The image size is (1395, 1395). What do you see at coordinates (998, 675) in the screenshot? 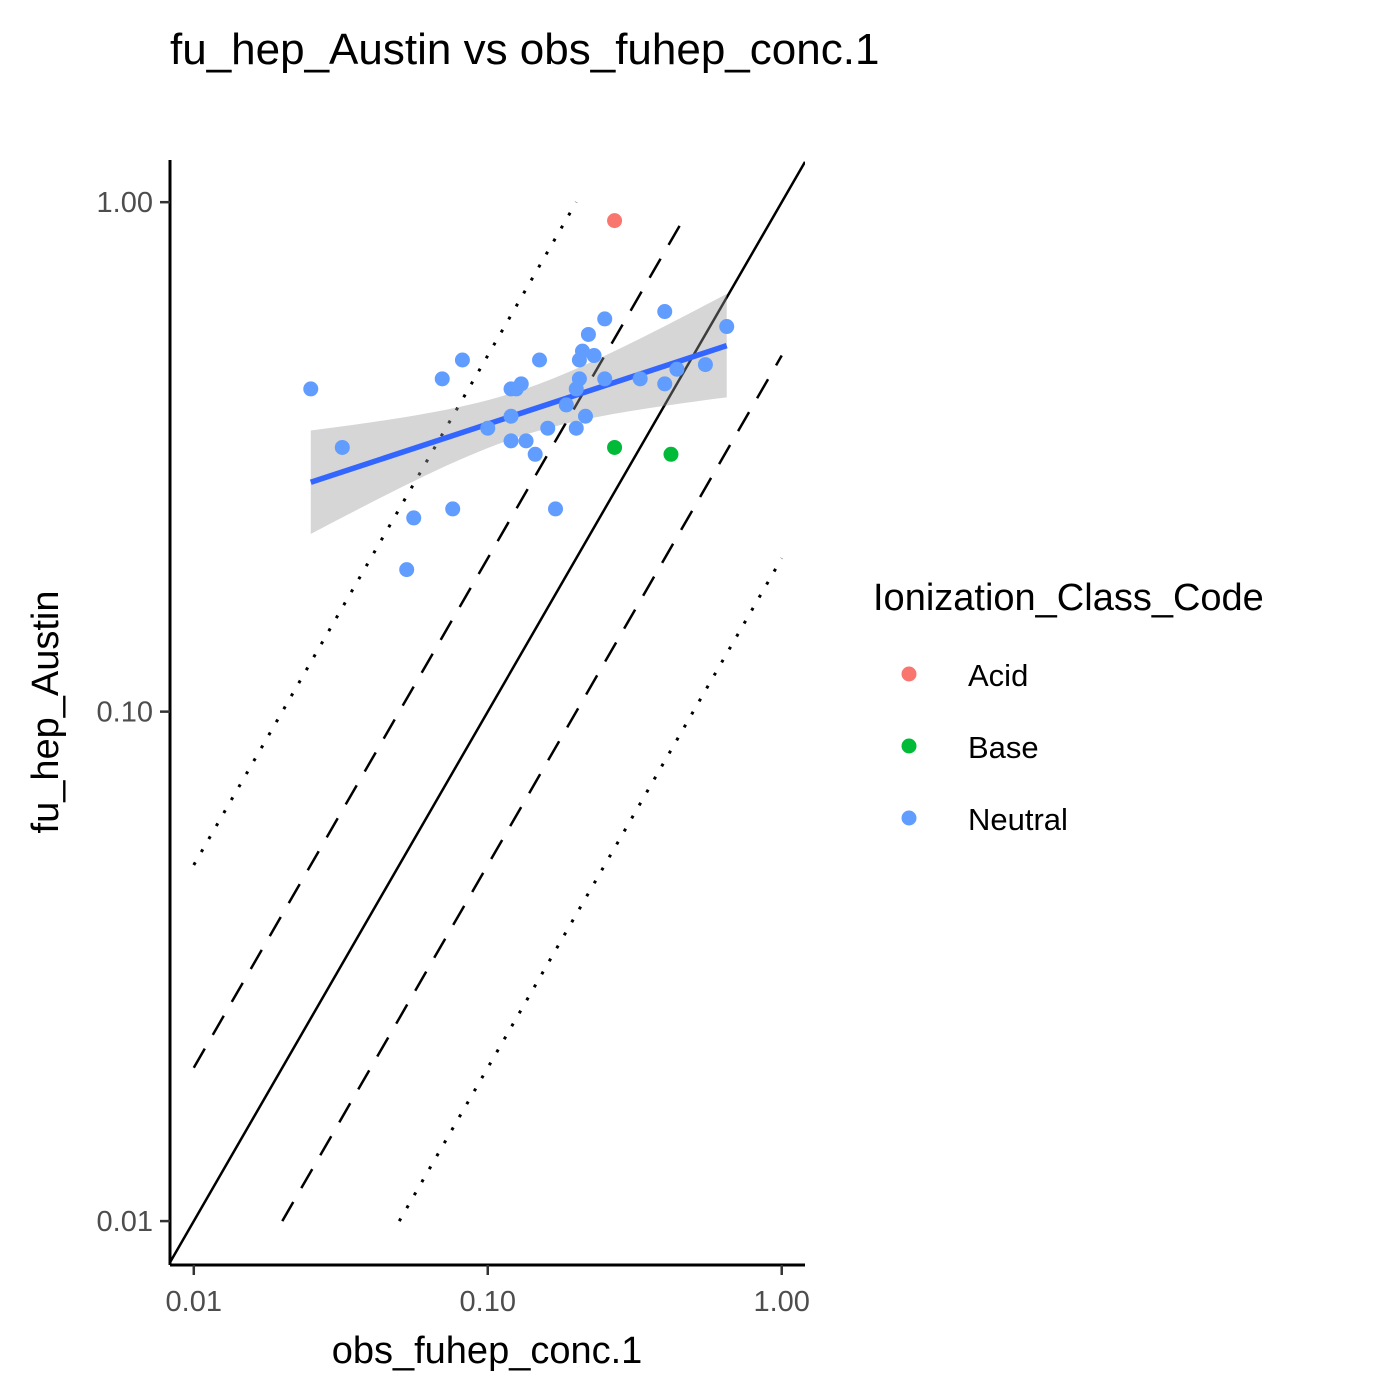
I see `legend-label-acid: Acid` at bounding box center [998, 675].